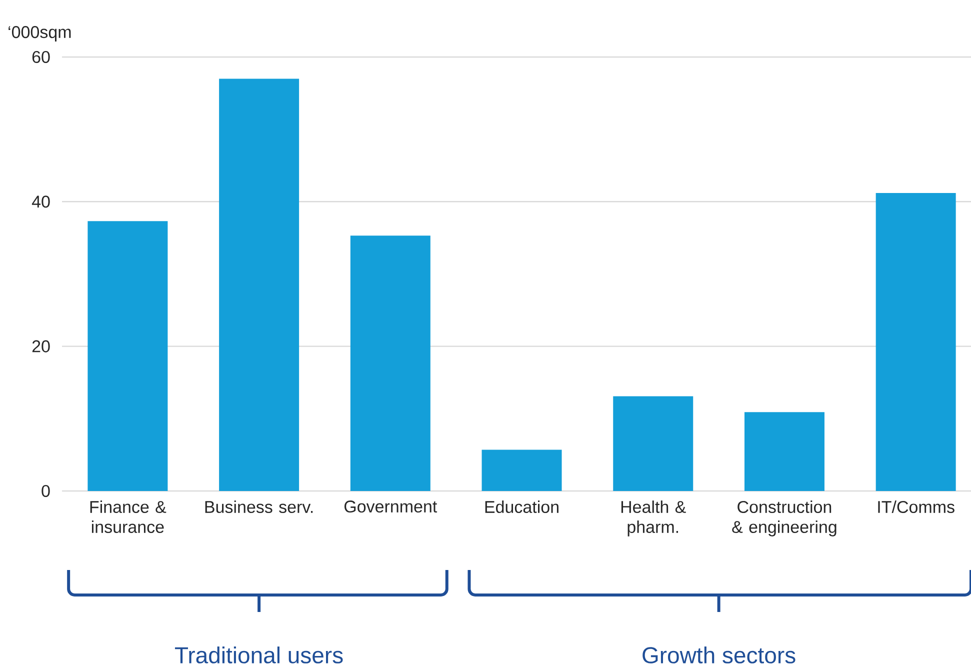 The image size is (971, 668). What do you see at coordinates (39, 34) in the screenshot?
I see `y-axis-title: ‘000sqm` at bounding box center [39, 34].